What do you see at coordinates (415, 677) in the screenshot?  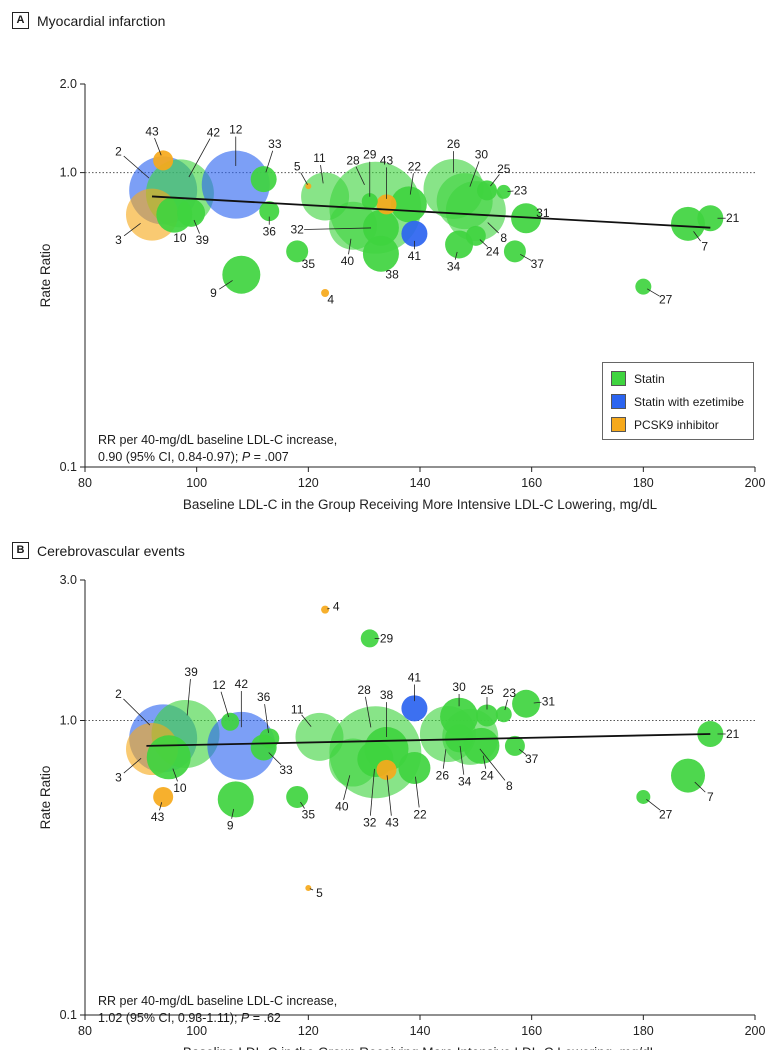 I see `panel-b-label-study-41: 41` at bounding box center [415, 677].